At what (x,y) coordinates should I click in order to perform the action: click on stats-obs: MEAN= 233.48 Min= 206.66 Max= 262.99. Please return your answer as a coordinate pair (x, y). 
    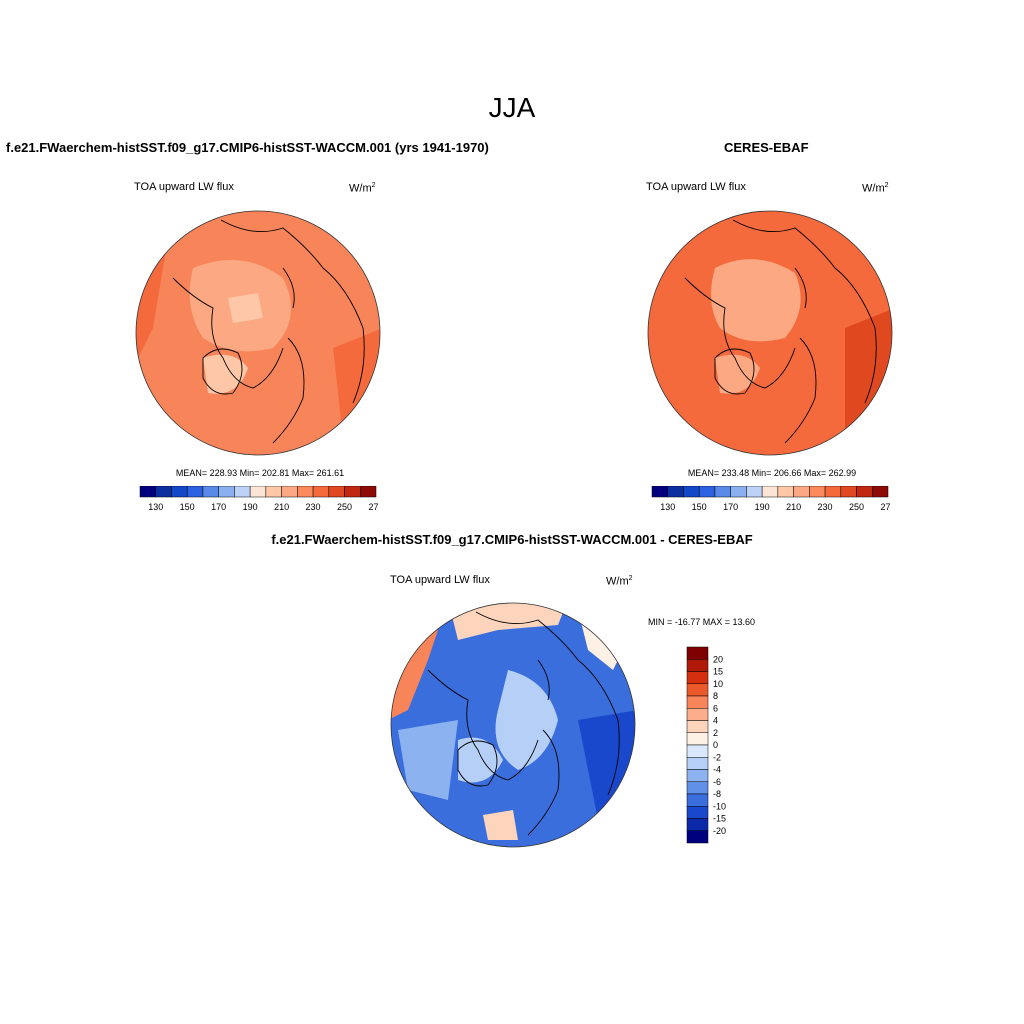
    Looking at the image, I should click on (772, 473).